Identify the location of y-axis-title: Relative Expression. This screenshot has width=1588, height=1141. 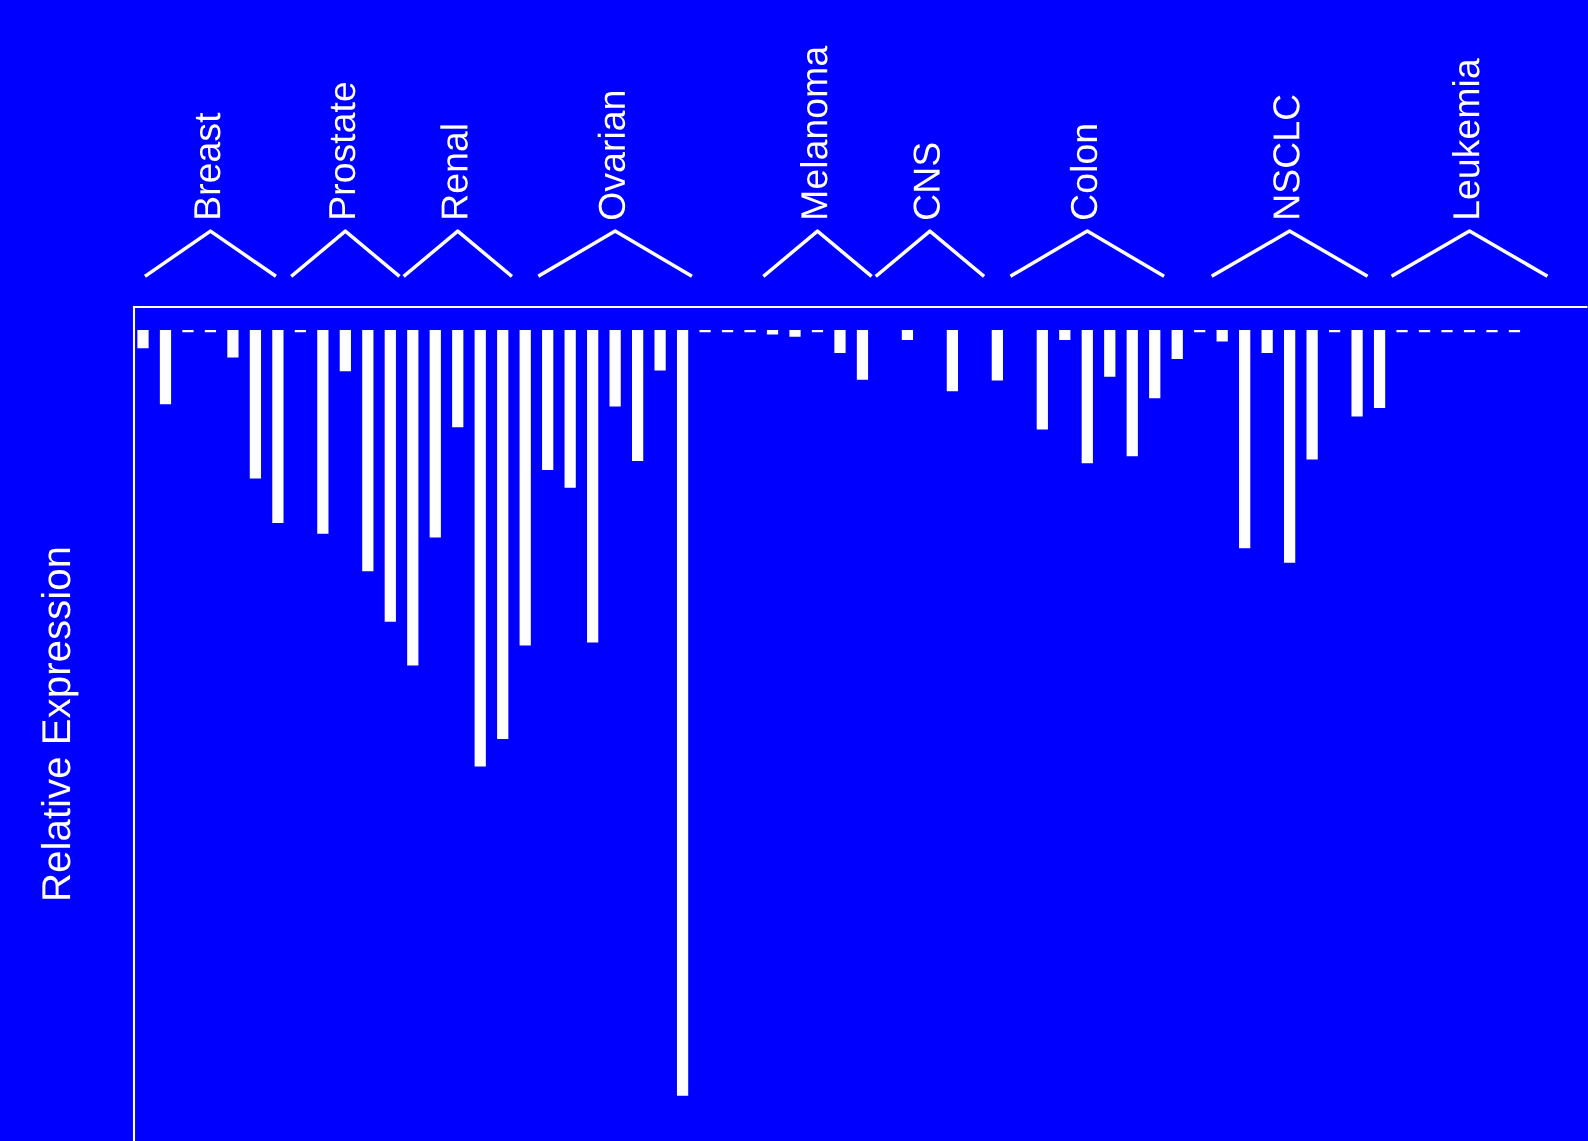
(59, 723).